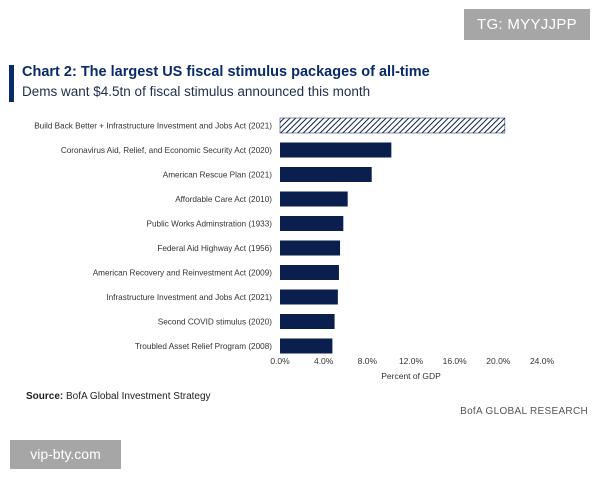 The height and width of the screenshot is (480, 600). What do you see at coordinates (203, 346) in the screenshot?
I see `category-label-9: Troubled Asset Relief Program (2008)` at bounding box center [203, 346].